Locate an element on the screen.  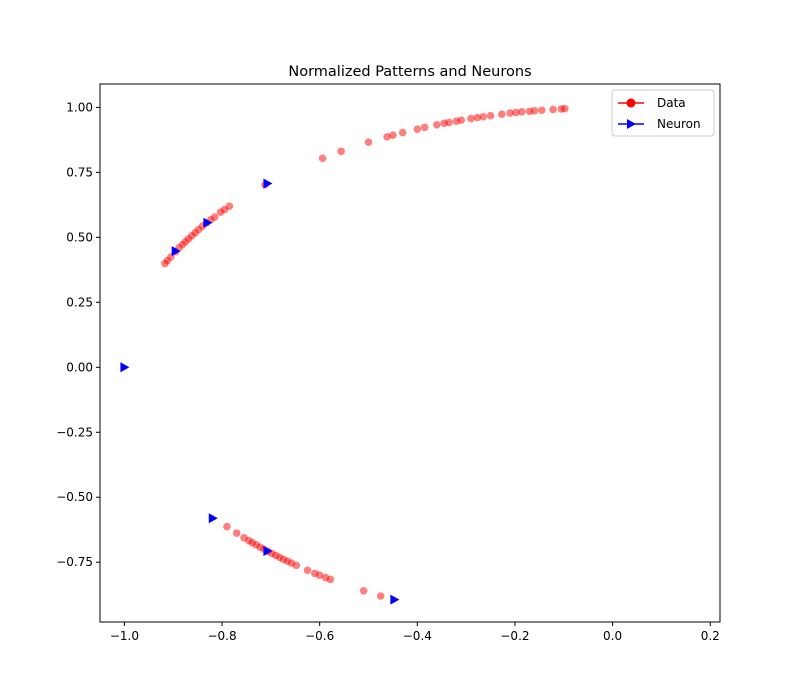
y-tick-label: 0.50 is located at coordinates (79, 237).